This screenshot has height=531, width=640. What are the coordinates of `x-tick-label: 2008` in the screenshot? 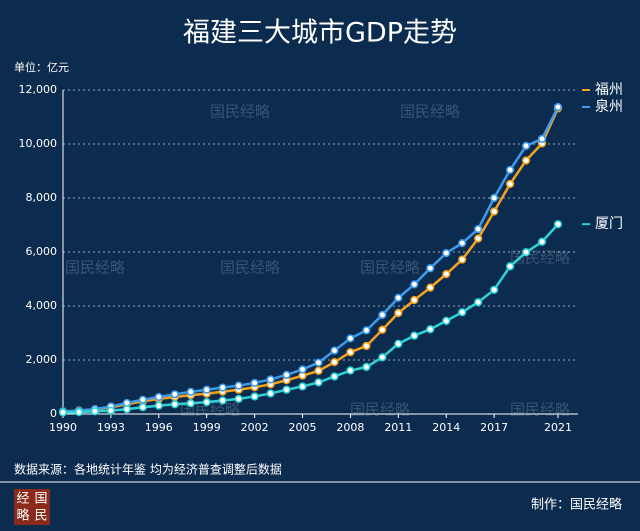 It's located at (350, 427).